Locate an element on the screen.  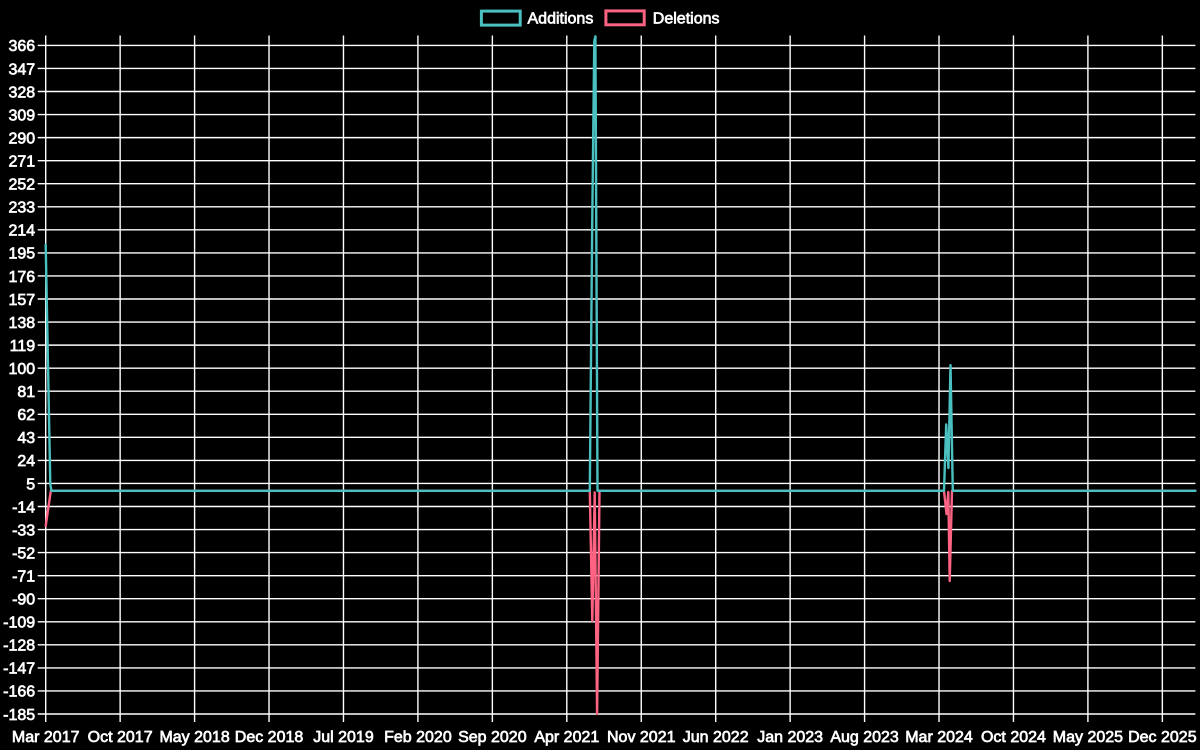
svg-text: Mar 2024 is located at coordinates (939, 737).